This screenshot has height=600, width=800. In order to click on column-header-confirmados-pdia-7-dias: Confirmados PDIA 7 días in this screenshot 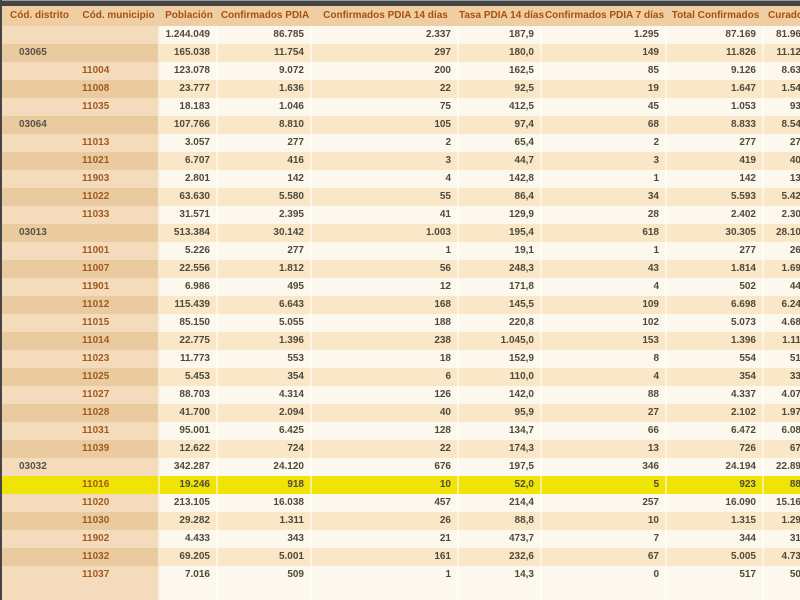, I will do `click(604, 16)`.